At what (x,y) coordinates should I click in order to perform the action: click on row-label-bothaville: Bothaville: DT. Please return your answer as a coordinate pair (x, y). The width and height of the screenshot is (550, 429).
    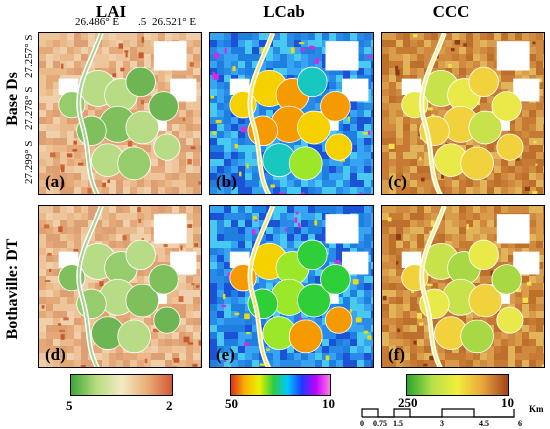
    Looking at the image, I should click on (12, 289).